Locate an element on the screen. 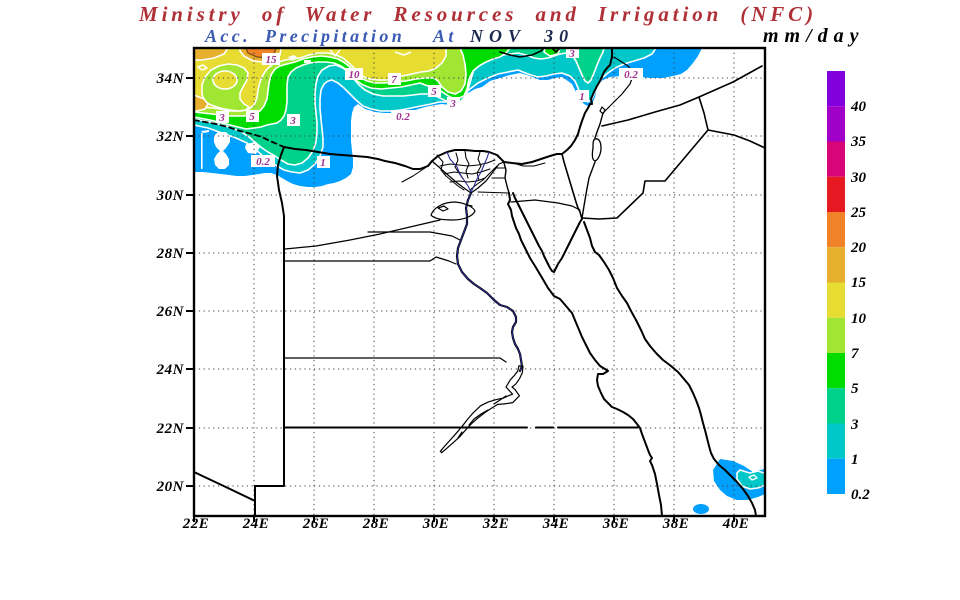  svg-text: 34N is located at coordinates (170, 79).